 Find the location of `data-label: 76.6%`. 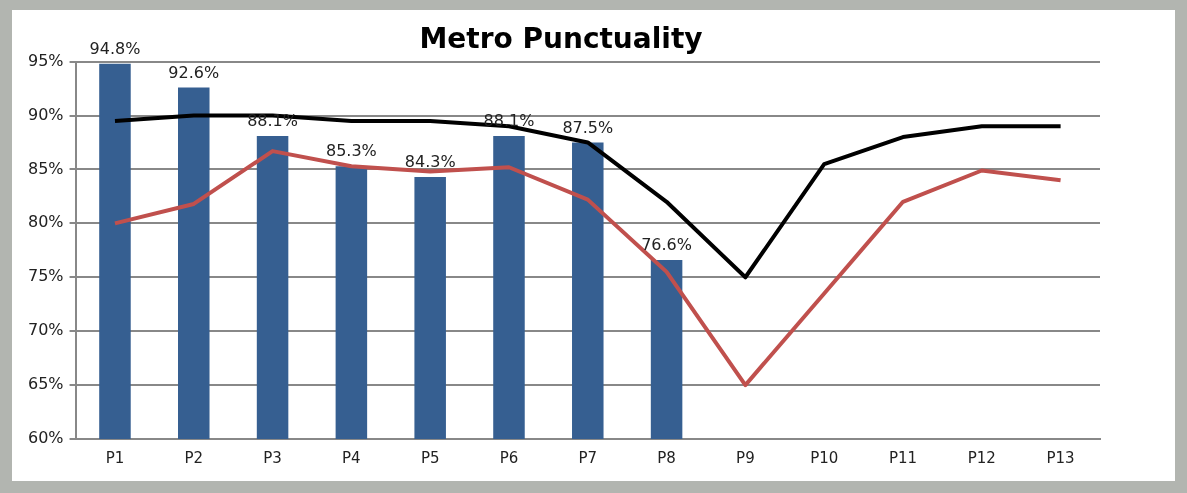

data-label: 76.6% is located at coordinates (666, 245).